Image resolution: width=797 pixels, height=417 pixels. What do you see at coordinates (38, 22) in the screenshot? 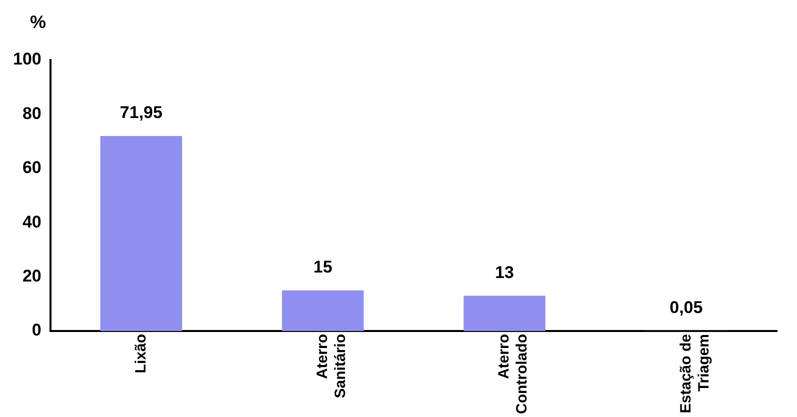
I see `y-axis-title: %` at bounding box center [38, 22].